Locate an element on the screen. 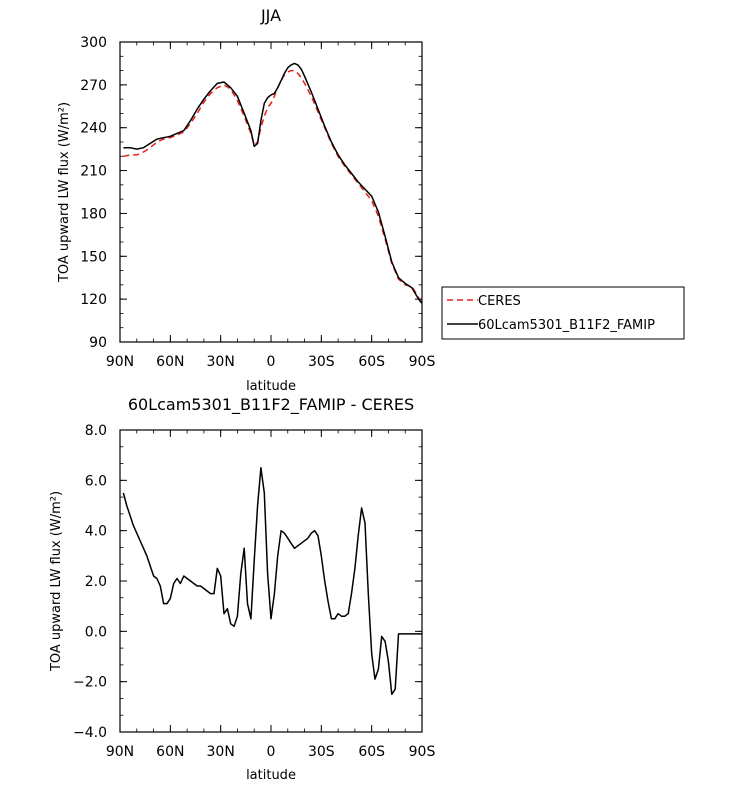  legend-box is located at coordinates (563, 313).